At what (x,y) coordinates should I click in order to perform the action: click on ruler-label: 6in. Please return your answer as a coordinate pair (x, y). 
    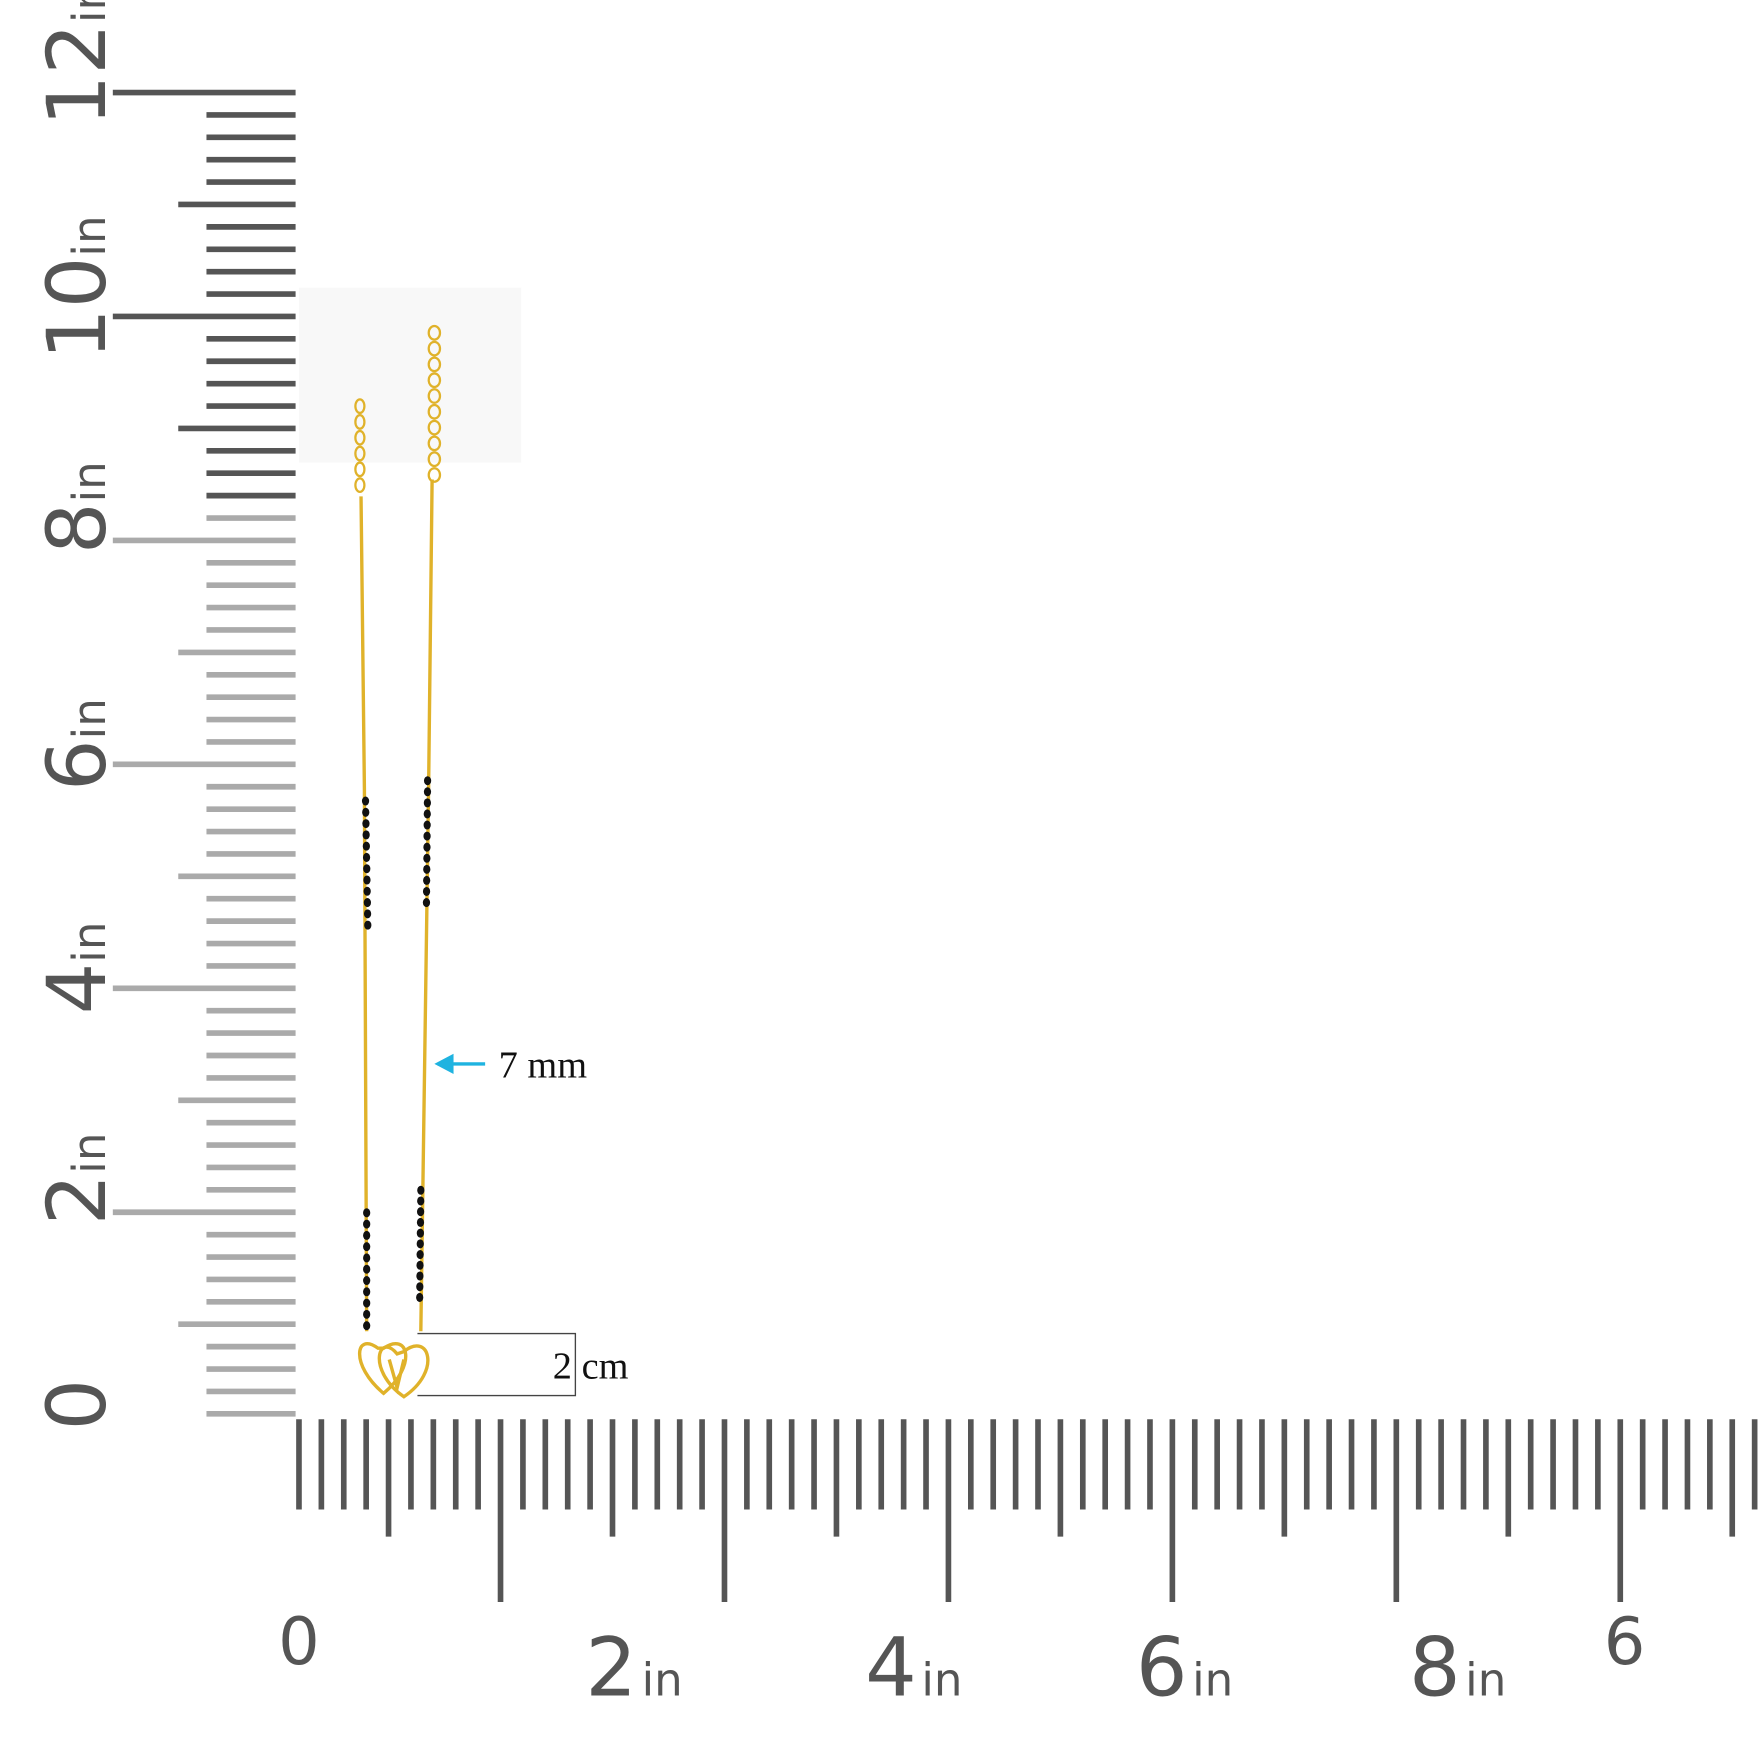
    Looking at the image, I should click on (78, 744).